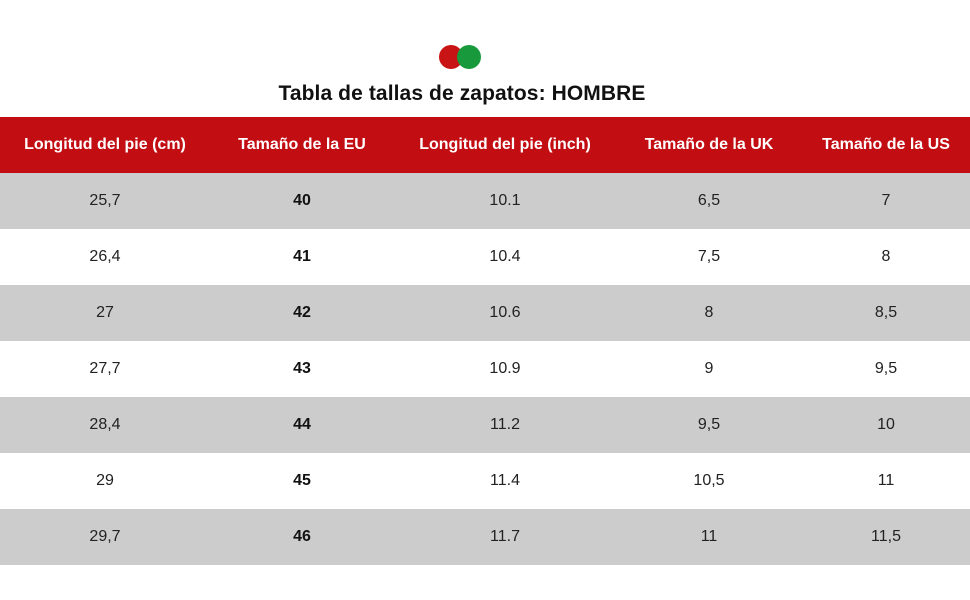  What do you see at coordinates (505, 313) in the screenshot?
I see `cell-foot-length-inch: 10.6` at bounding box center [505, 313].